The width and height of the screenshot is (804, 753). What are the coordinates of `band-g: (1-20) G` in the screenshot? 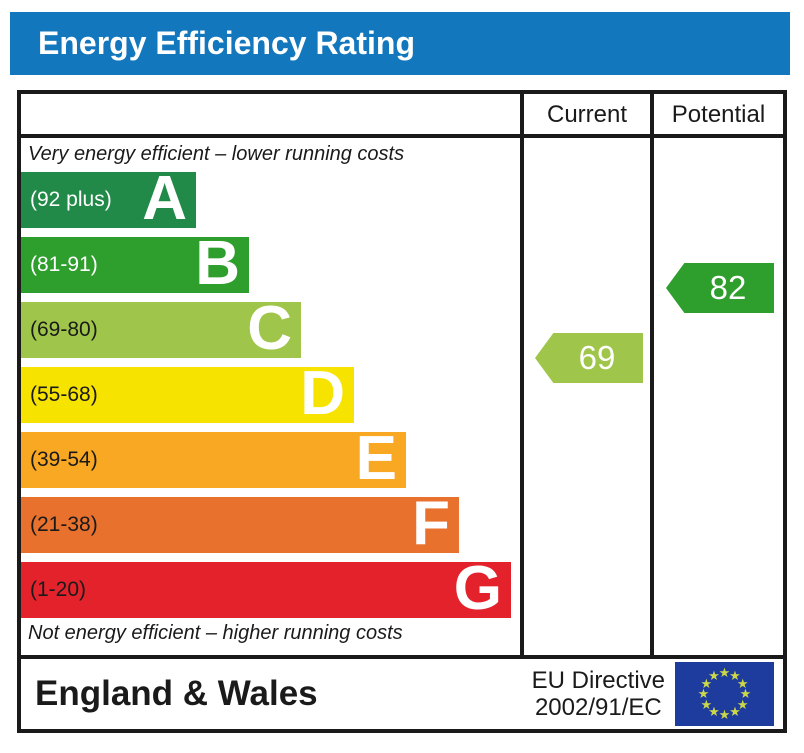 It's located at (266, 588).